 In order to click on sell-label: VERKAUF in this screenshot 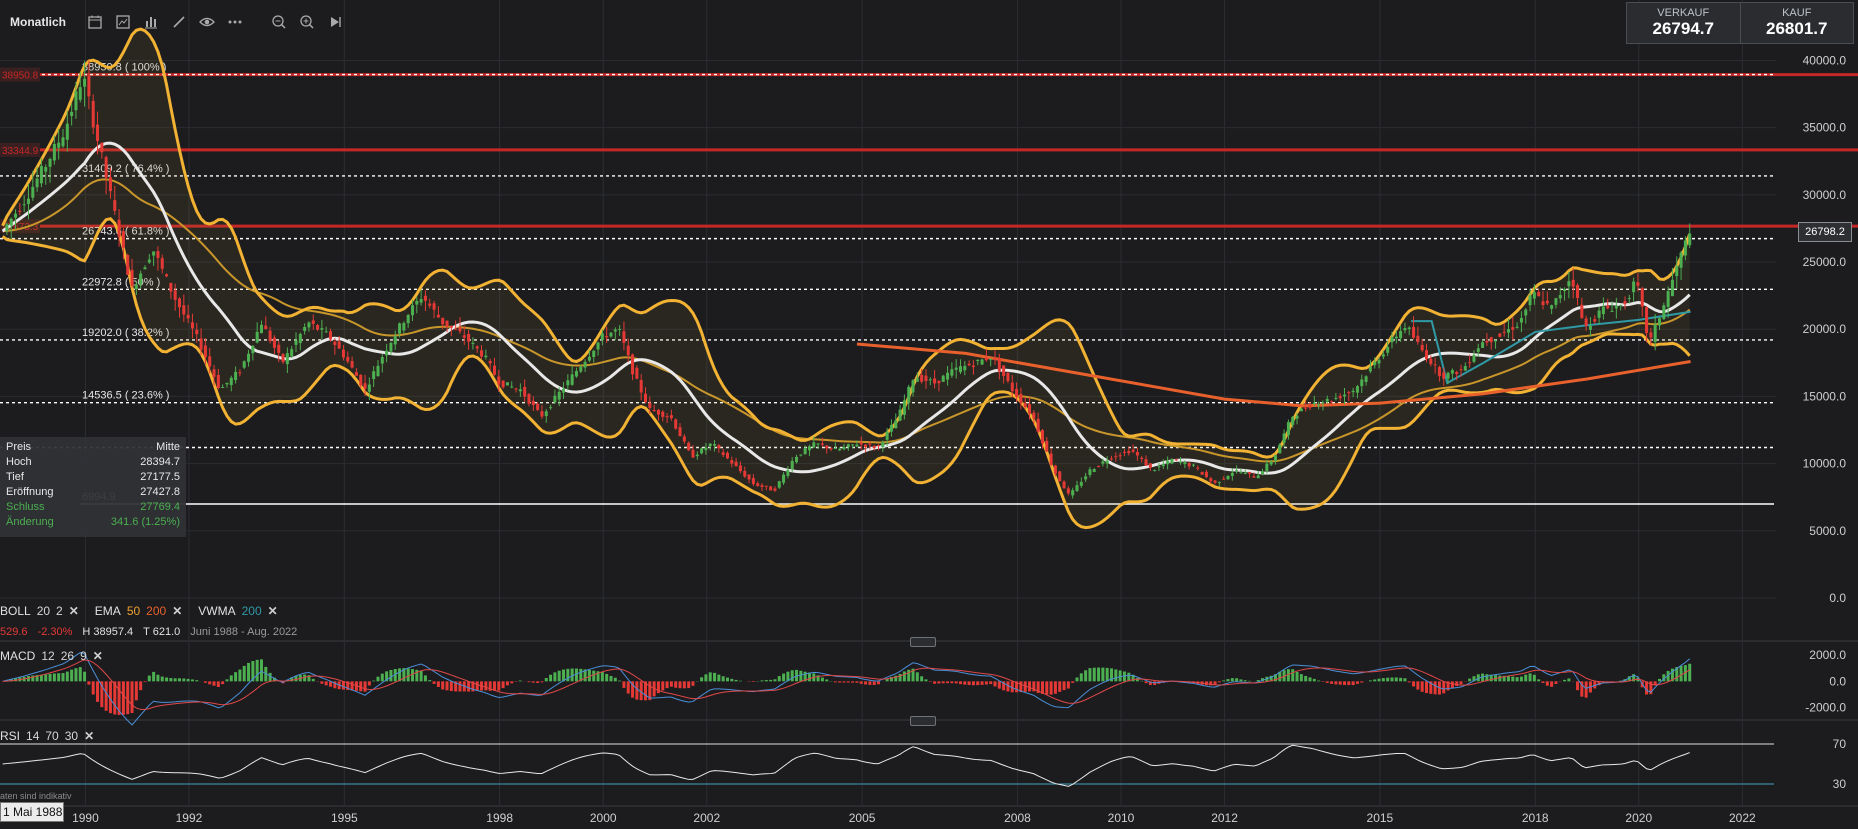, I will do `click(1683, 13)`.